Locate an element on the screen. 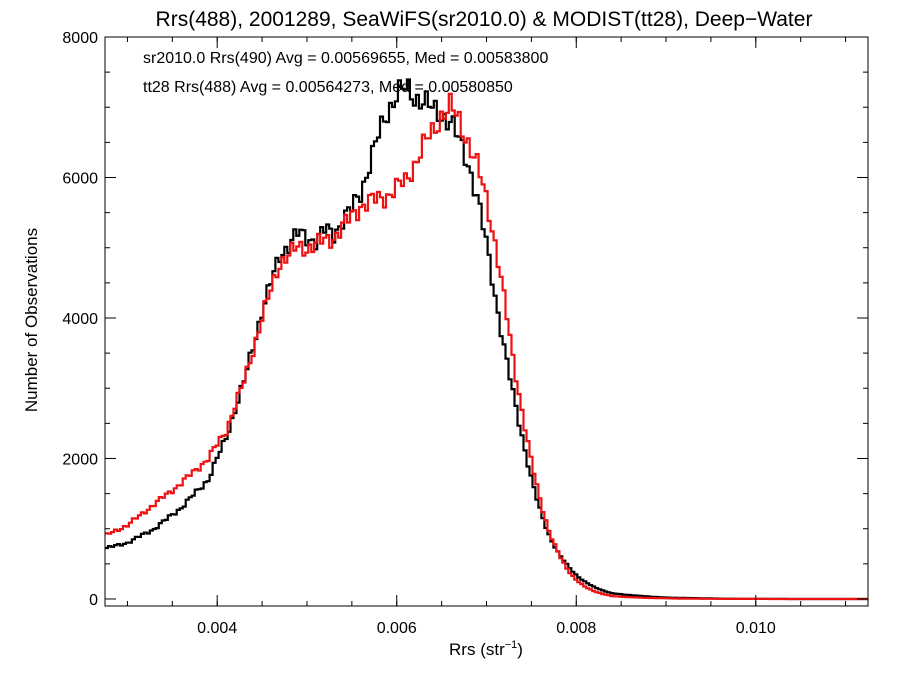 Image resolution: width=900 pixels, height=675 pixels. x-tick-label: 0.010 is located at coordinates (756, 628).